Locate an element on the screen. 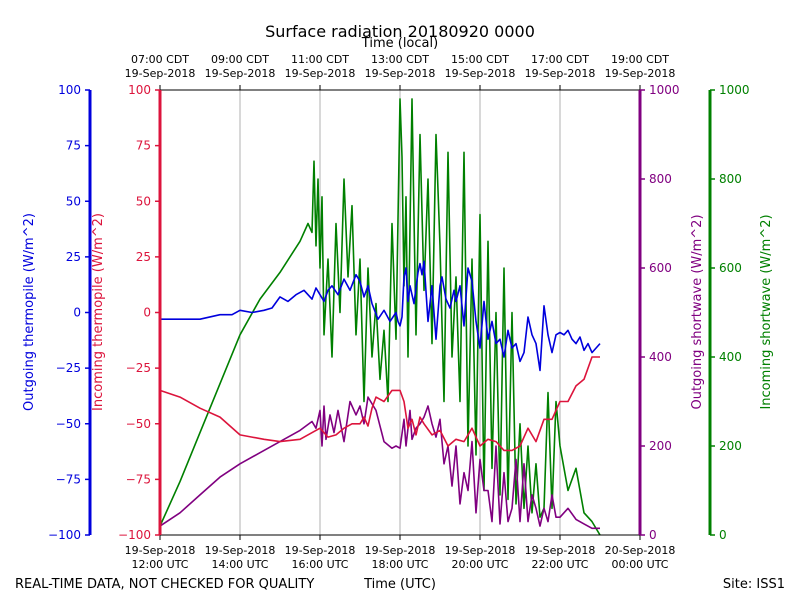 This screenshot has height=600, width=800. outgoing-thermopile-tick-label: −50 is located at coordinates (68, 424).